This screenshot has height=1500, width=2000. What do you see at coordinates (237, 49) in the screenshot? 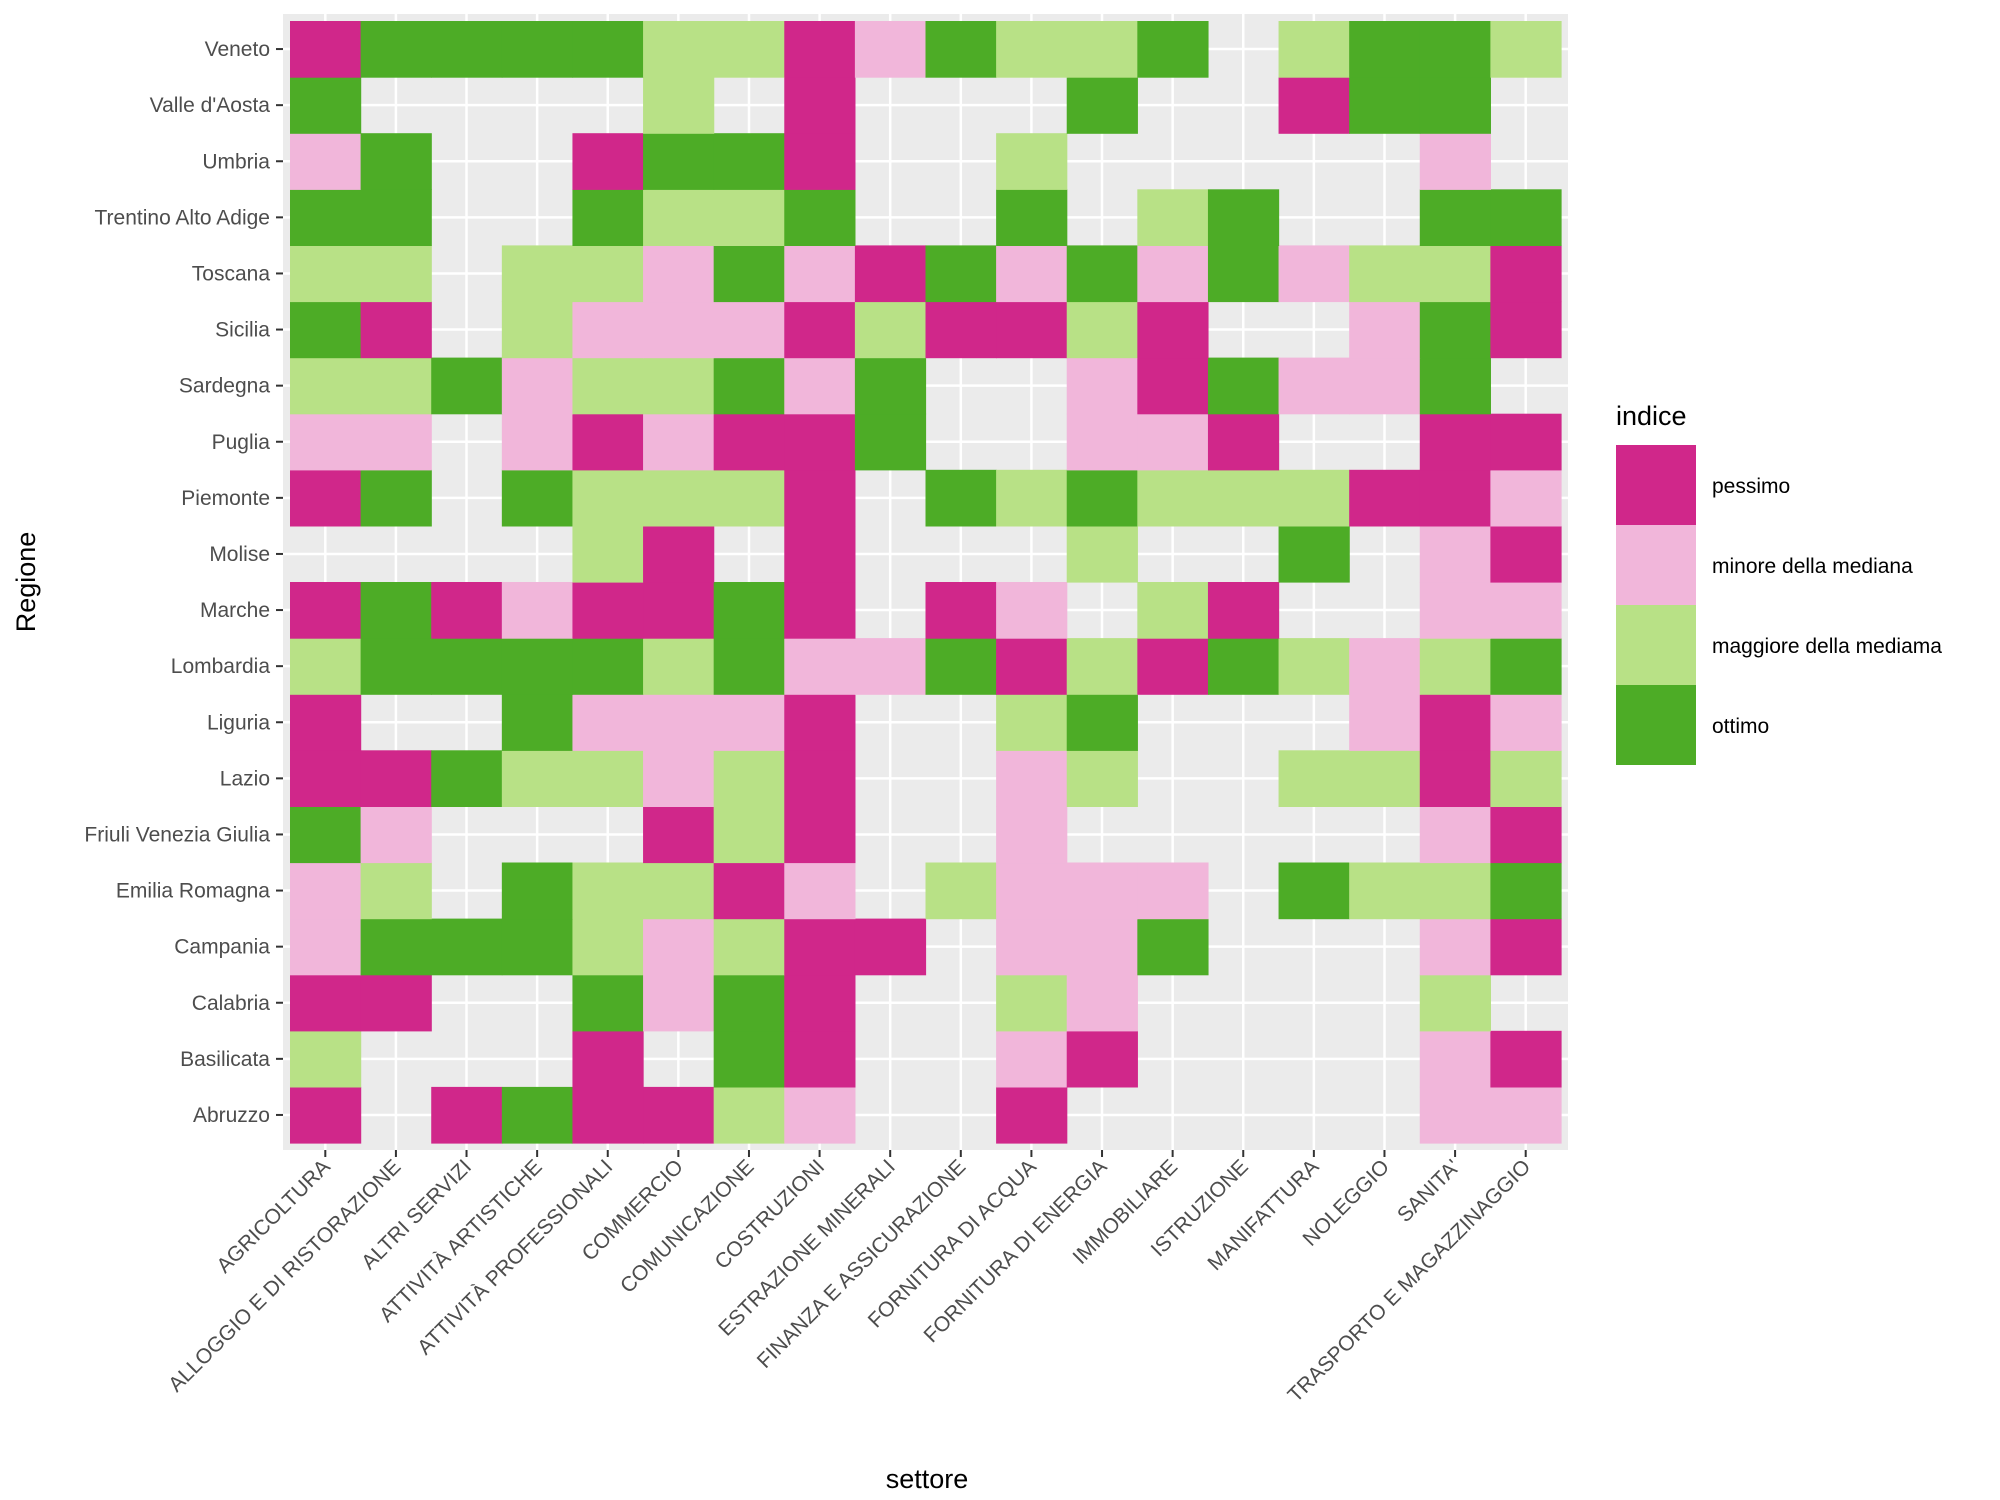
I see `y-tick-label: Veneto` at bounding box center [237, 49].